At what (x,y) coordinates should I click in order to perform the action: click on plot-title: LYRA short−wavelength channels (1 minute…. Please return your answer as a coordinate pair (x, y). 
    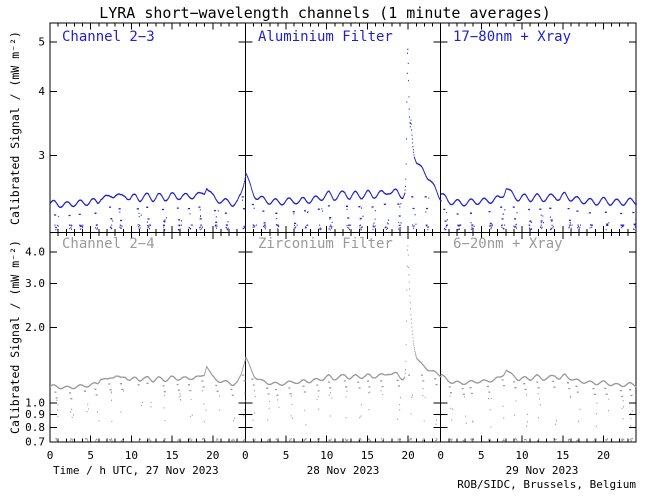
    Looking at the image, I should click on (325, 13).